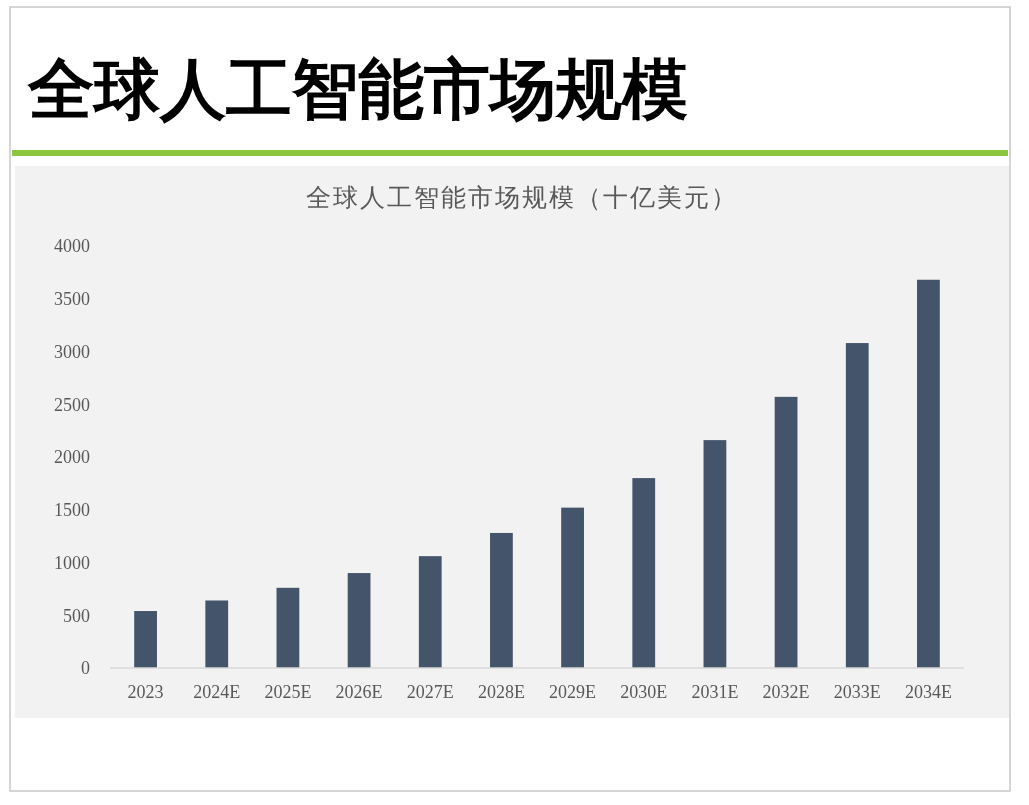  Describe the element at coordinates (288, 692) in the screenshot. I see `x-tick-label: 2025E` at that location.